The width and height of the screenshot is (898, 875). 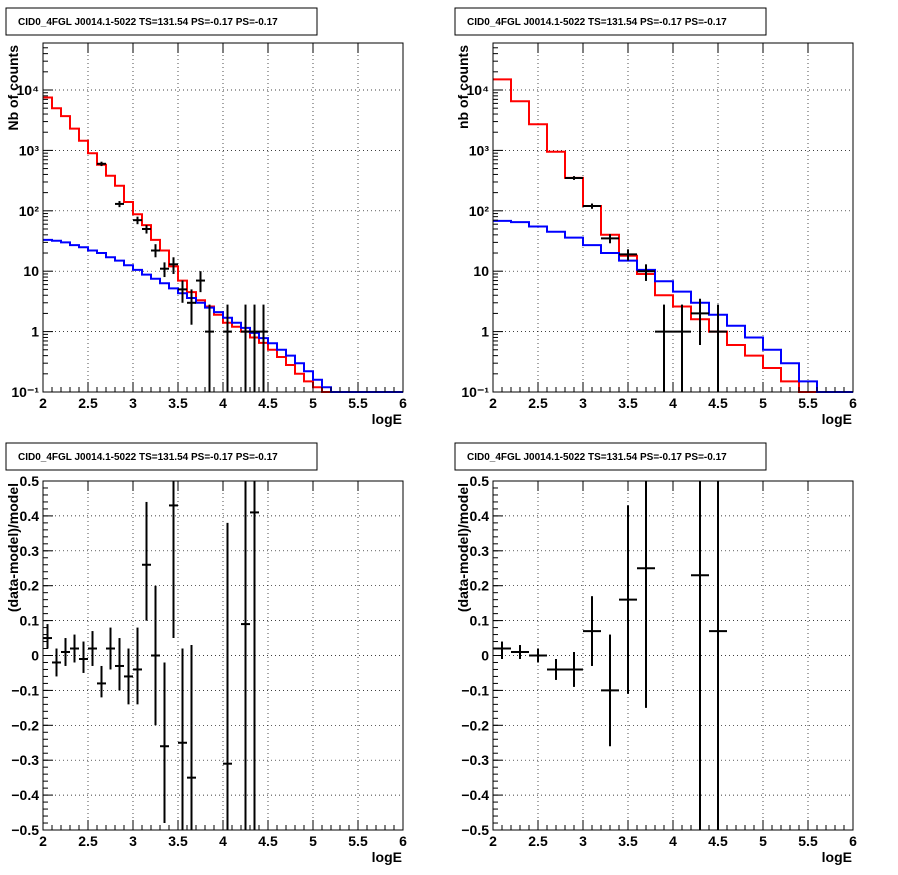 What do you see at coordinates (480, 516) in the screenshot?
I see `y-tick-label: 0.4` at bounding box center [480, 516].